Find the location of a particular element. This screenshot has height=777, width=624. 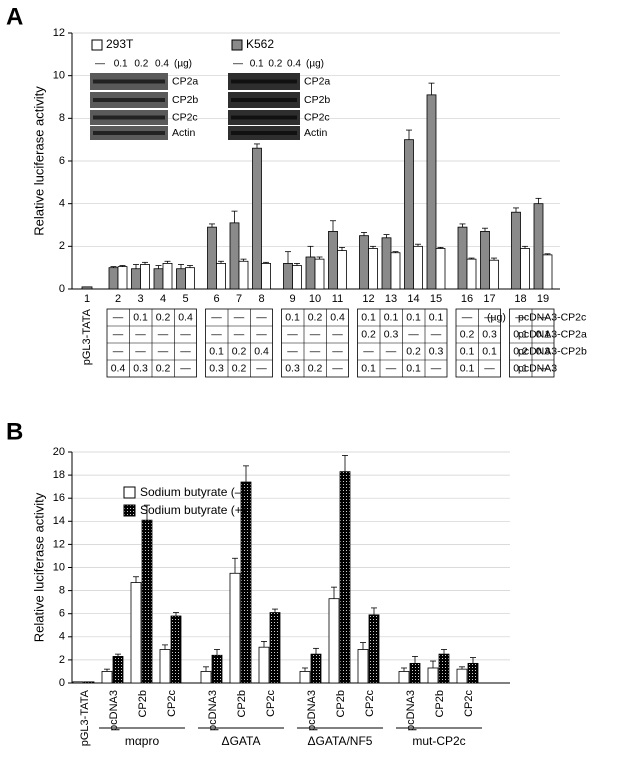

blot-label: Actin is located at coordinates (316, 133).